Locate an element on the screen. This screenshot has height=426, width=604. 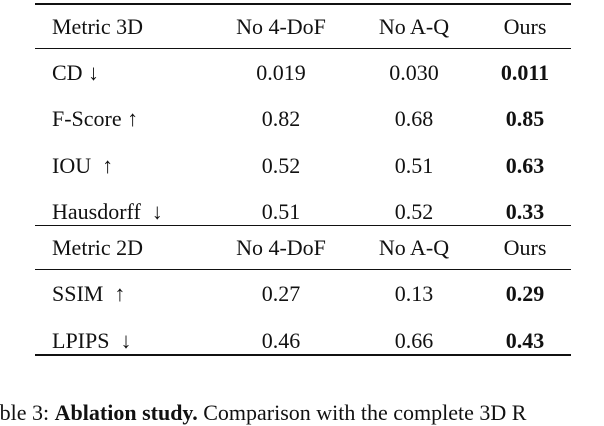
table-cell: F-Score ↑ is located at coordinates (95, 119).